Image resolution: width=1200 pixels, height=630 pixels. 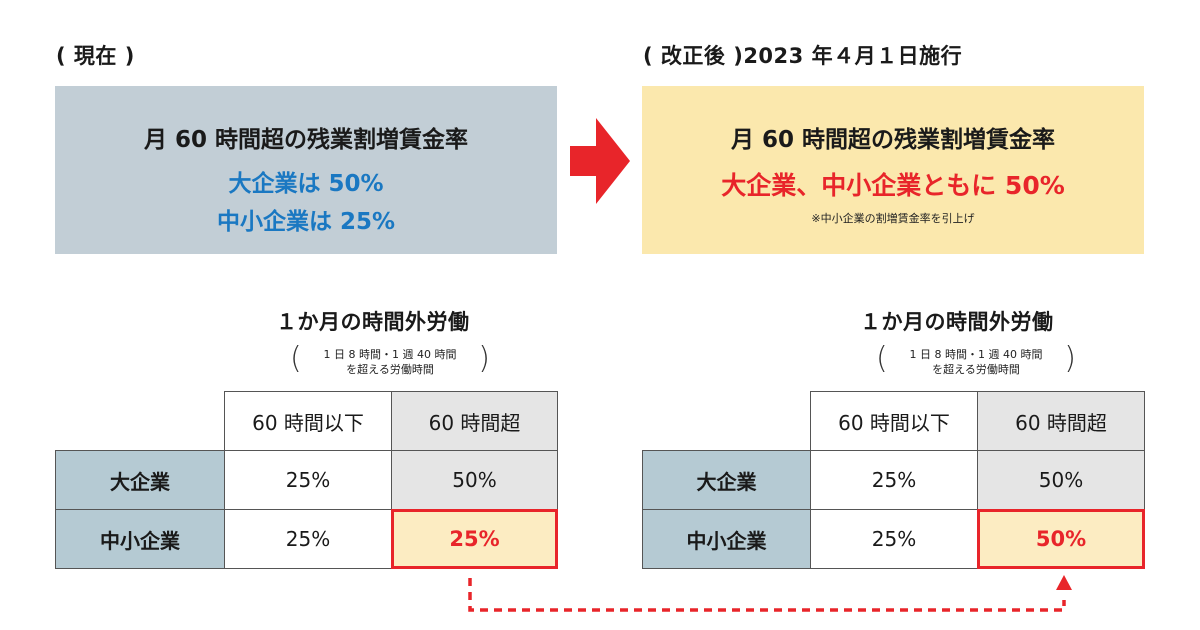 I want to click on current-small-company-rate: 中小企業は 25%, so click(x=306, y=222).